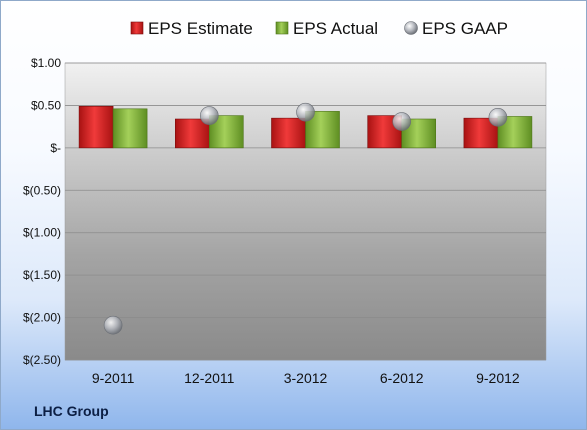 The width and height of the screenshot is (587, 430). I want to click on bar-series, so click(305, 127).